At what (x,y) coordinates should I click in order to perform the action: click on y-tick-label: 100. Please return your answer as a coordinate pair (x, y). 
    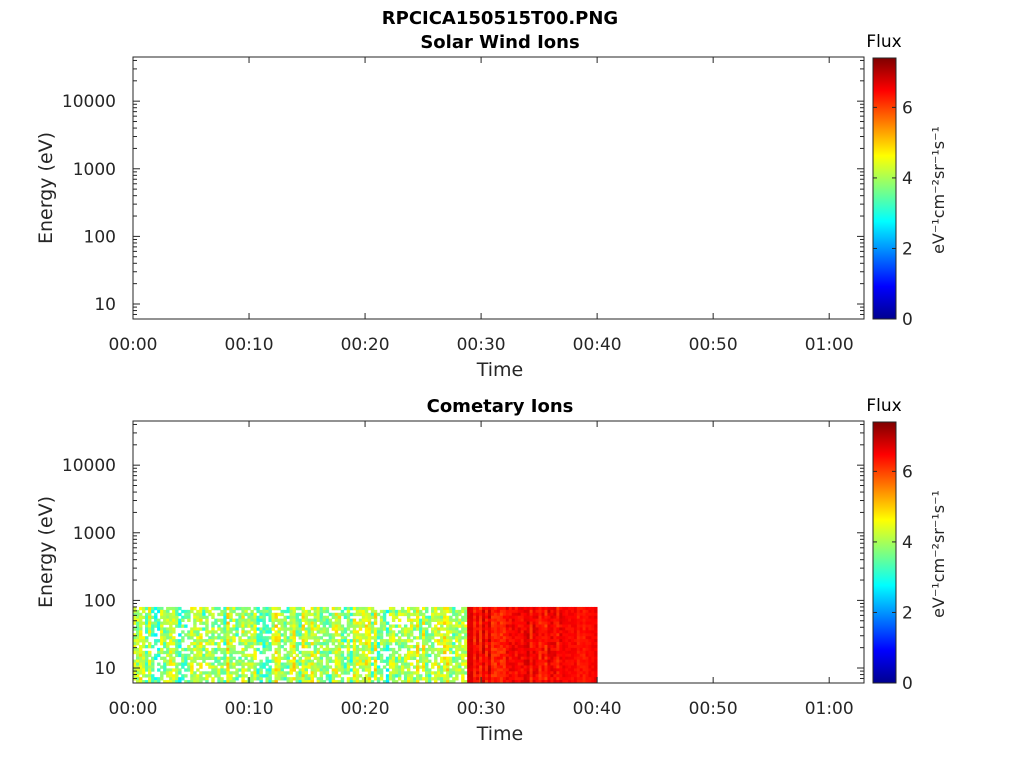
    Looking at the image, I should click on (100, 601).